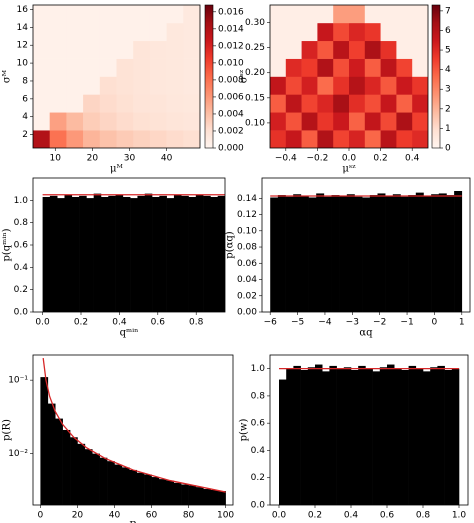 This screenshot has width=474, height=523. Describe the element at coordinates (7, 430) in the screenshot. I see `y-axis-label: p(R)` at that location.